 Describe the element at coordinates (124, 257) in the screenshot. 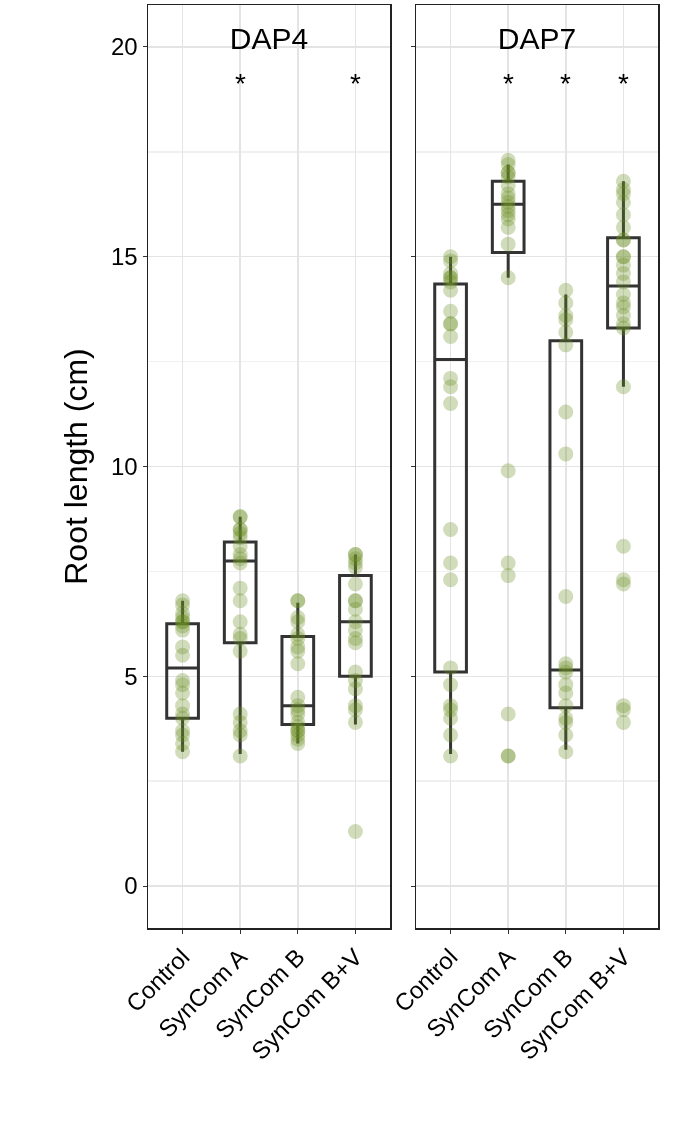

I see `y-tick-label: 15` at that location.